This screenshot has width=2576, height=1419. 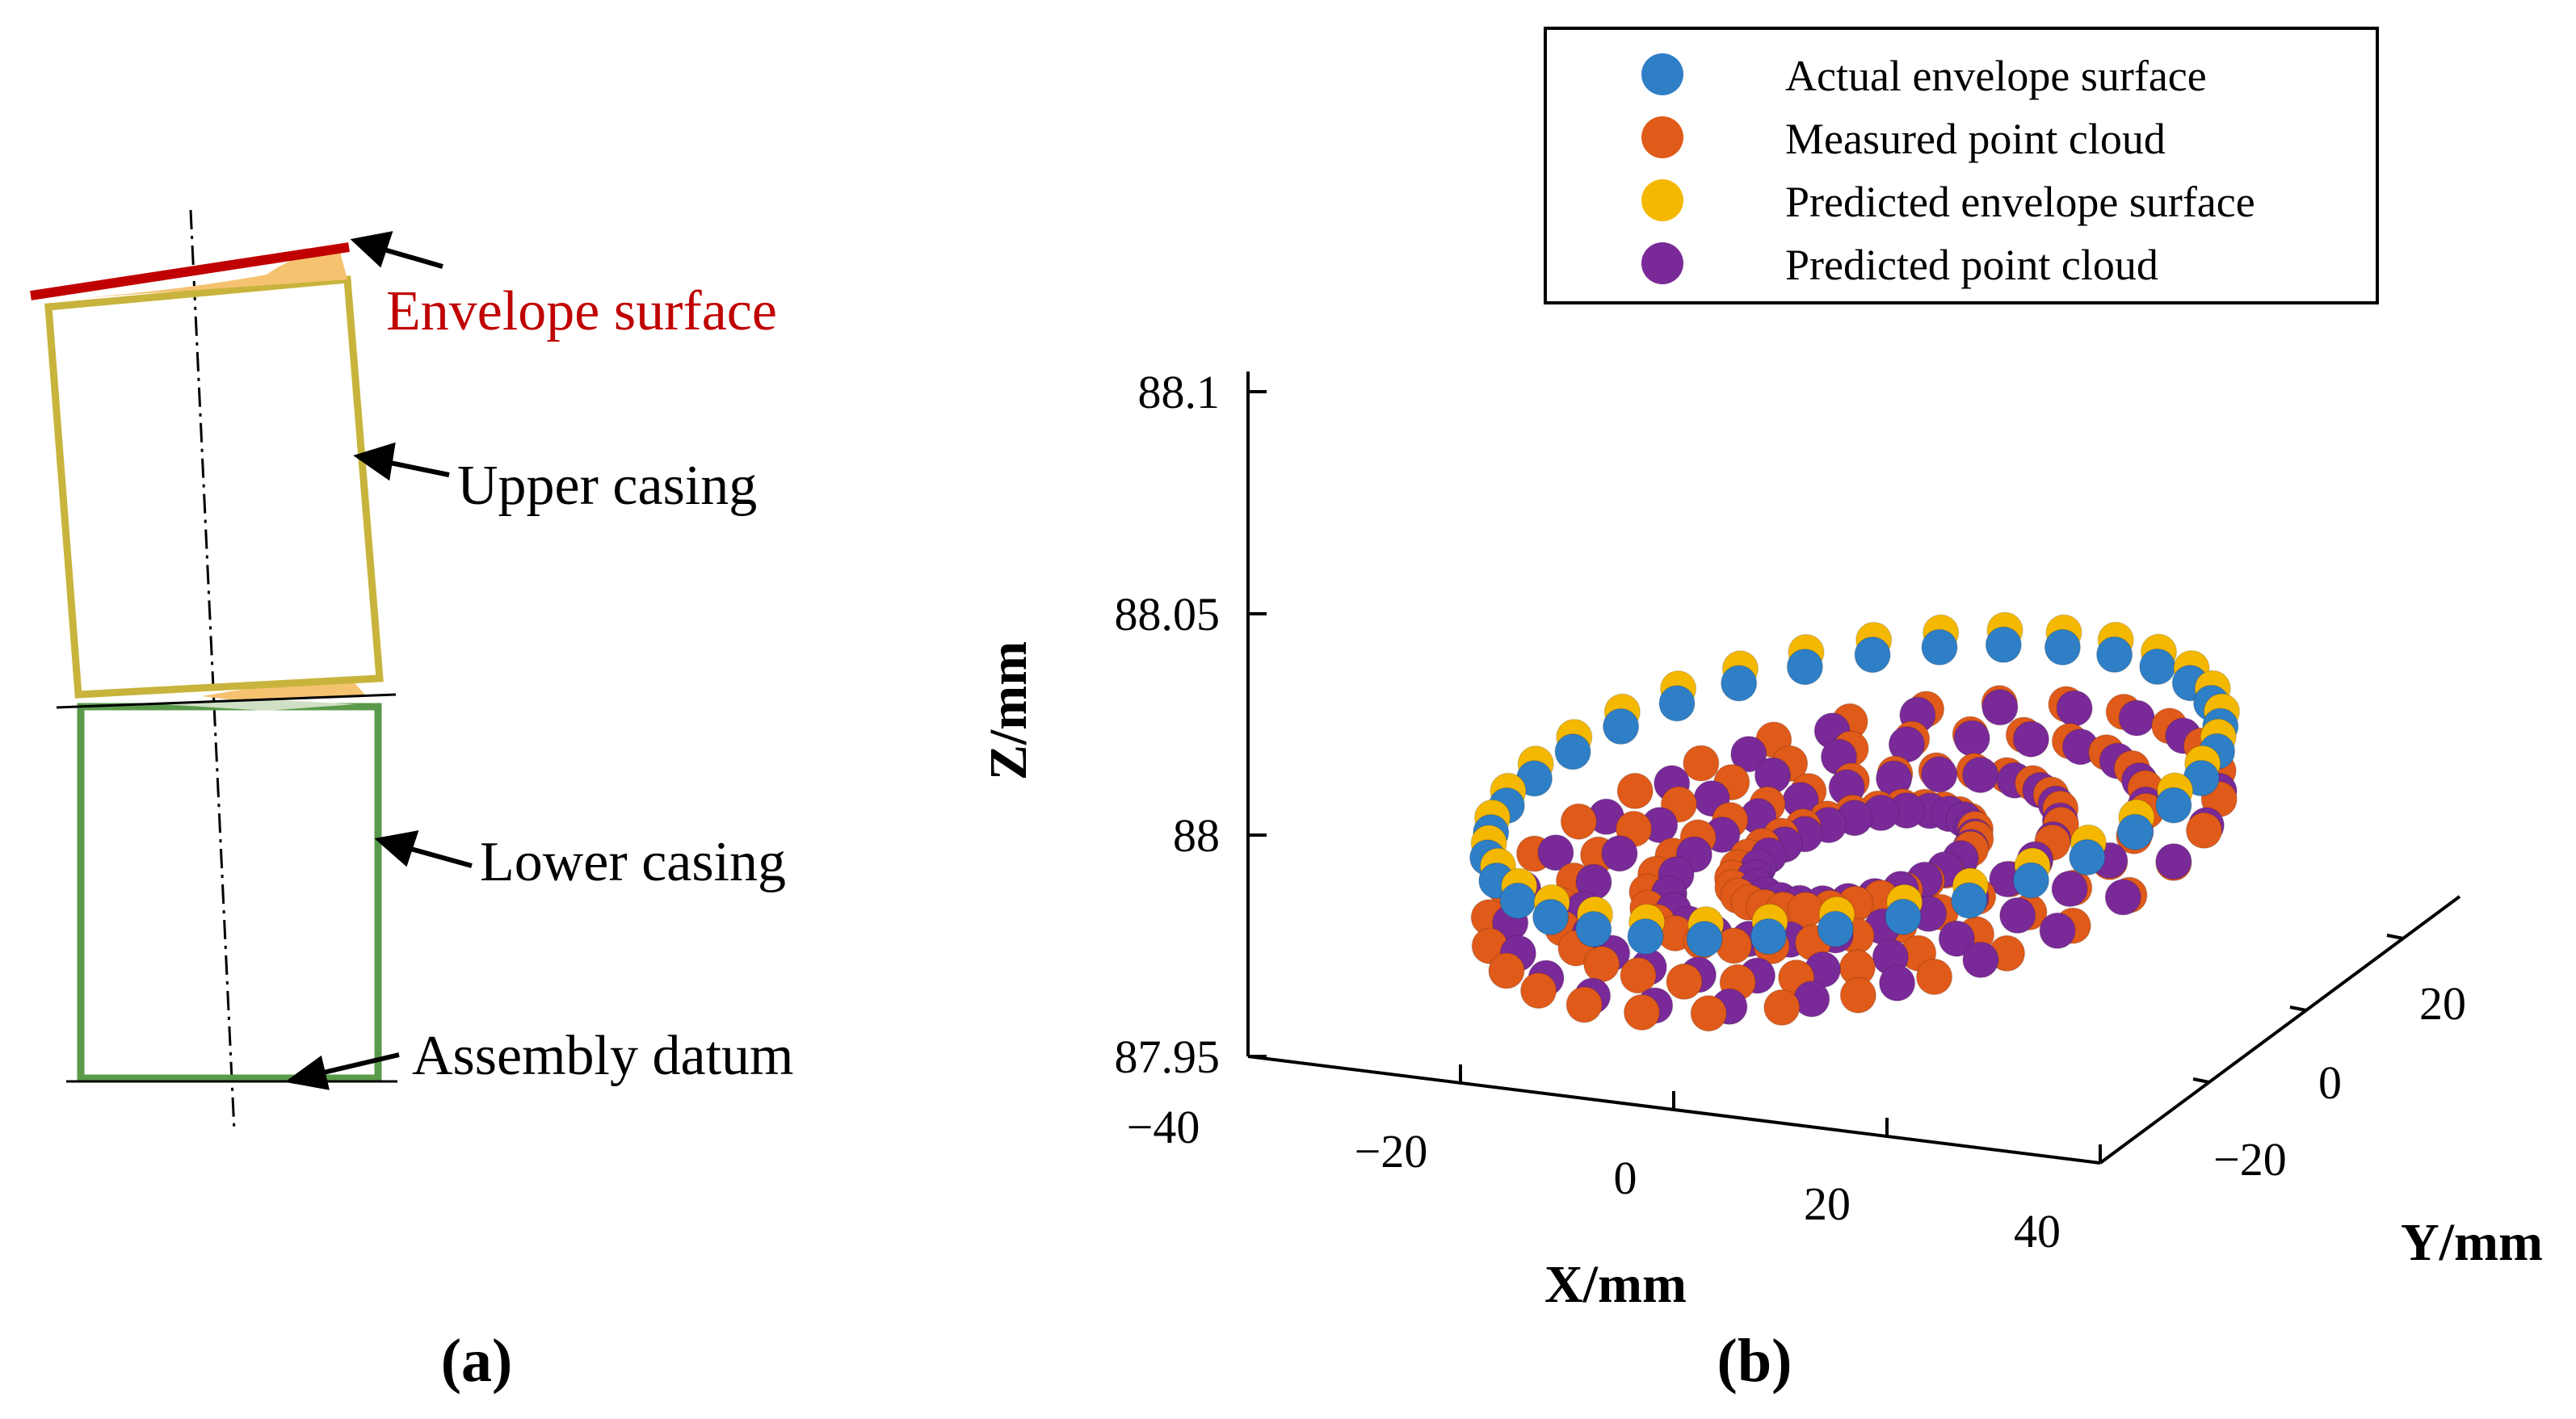 I want to click on lower-casing, so click(x=229, y=892).